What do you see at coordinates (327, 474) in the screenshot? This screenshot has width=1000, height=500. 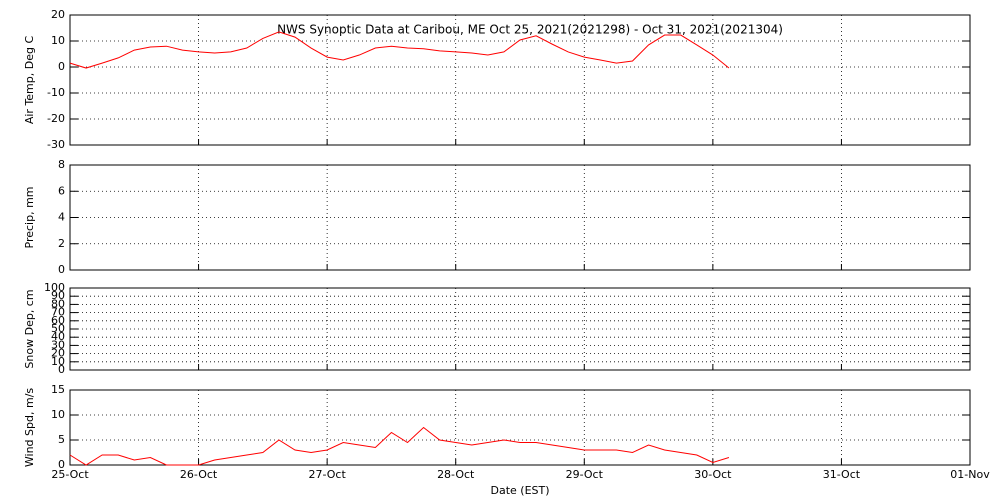 I see `x-tick-label: 27-Oct` at bounding box center [327, 474].